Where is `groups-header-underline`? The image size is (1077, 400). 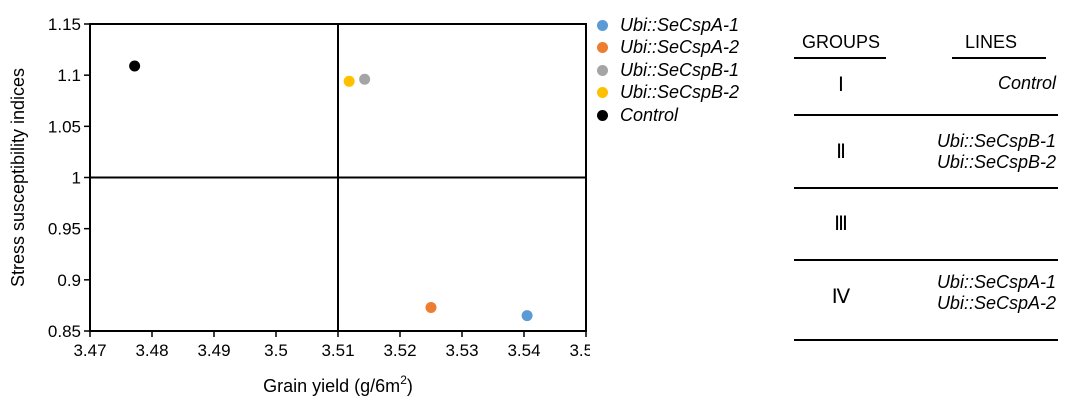 groups-header-underline is located at coordinates (840, 58).